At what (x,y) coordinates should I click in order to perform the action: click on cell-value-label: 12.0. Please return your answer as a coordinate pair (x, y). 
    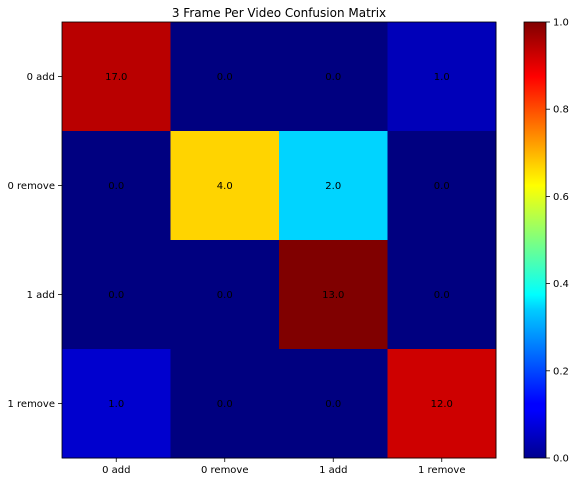
    Looking at the image, I should click on (442, 404).